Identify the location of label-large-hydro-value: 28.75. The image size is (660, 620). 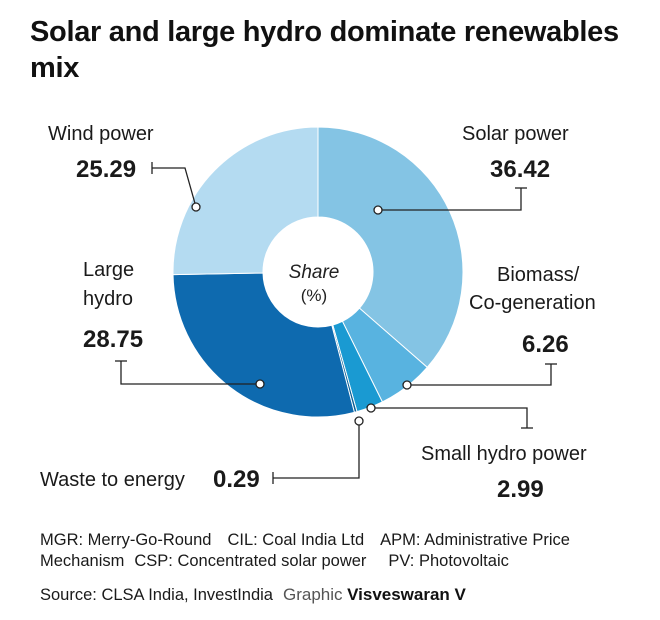
(113, 339).